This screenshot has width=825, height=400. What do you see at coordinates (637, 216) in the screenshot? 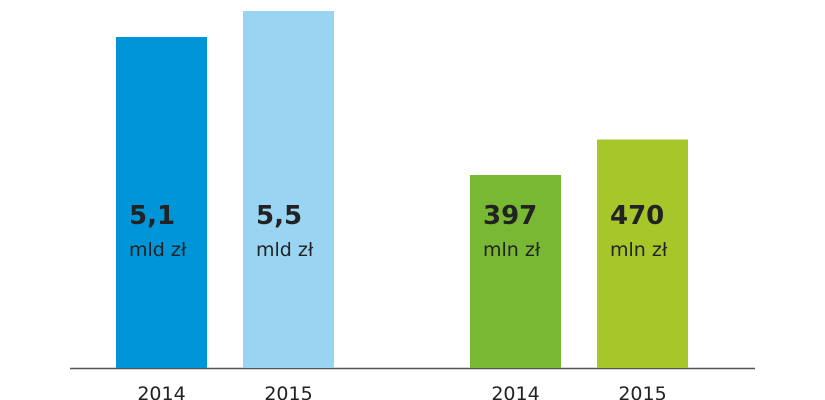
I see `value-label: 470` at bounding box center [637, 216].